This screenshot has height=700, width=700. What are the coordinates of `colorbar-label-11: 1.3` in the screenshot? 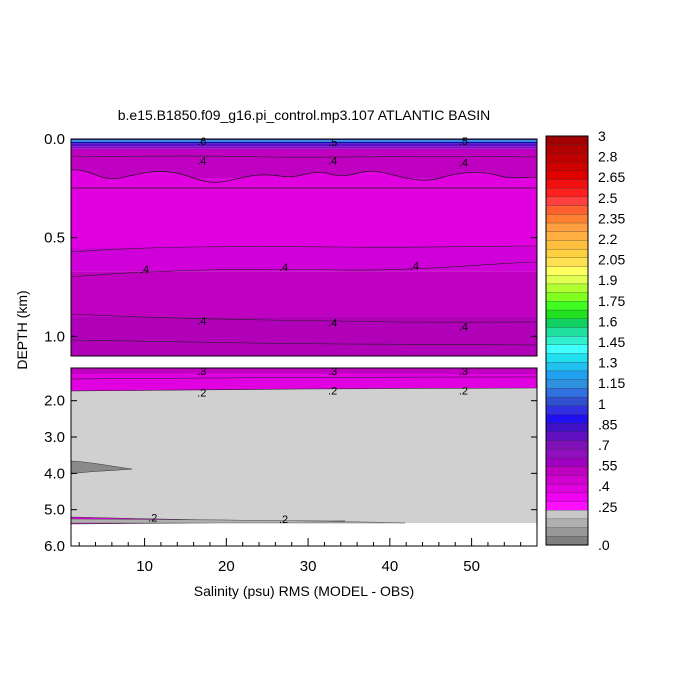 It's located at (608, 363).